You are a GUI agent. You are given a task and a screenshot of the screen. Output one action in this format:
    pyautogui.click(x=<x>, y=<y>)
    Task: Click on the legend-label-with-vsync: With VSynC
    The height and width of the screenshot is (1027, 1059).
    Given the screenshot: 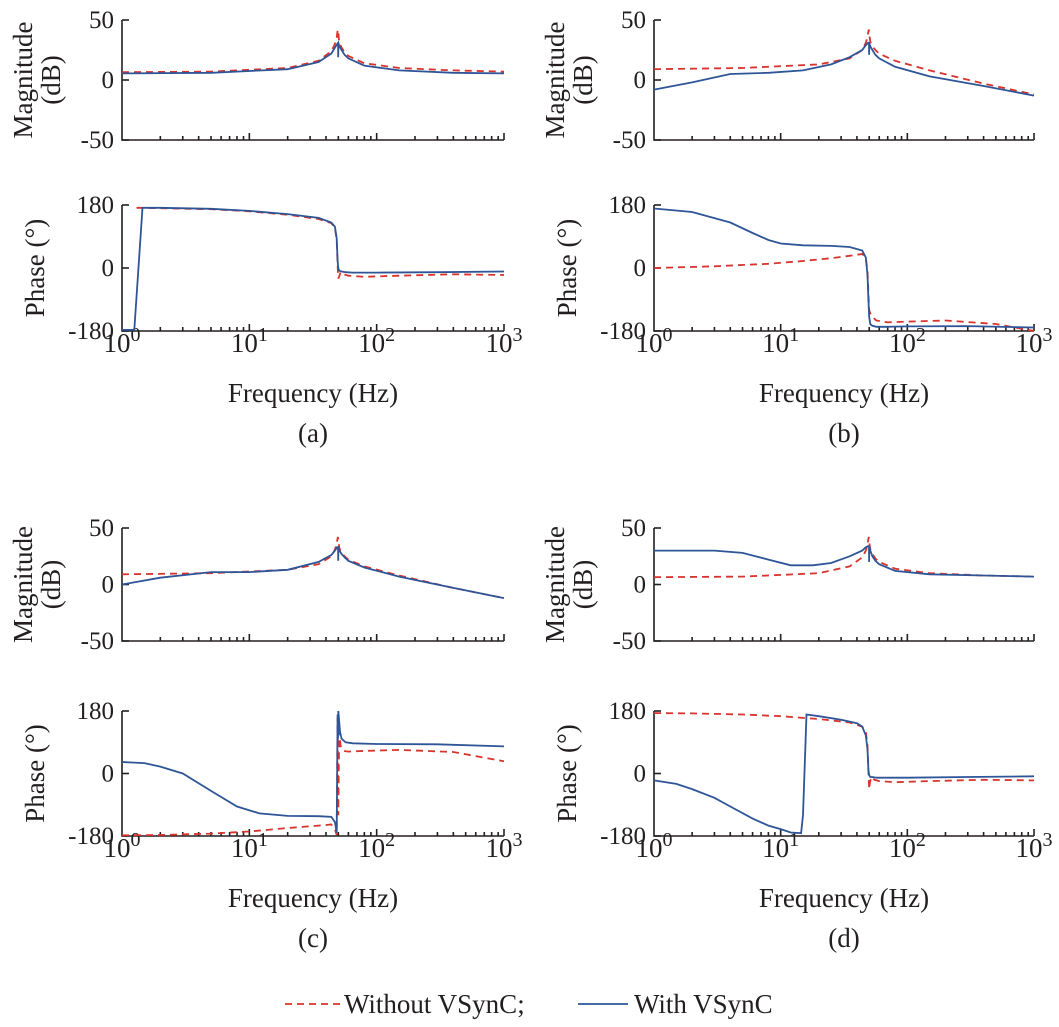 What is the action you would take?
    pyautogui.click(x=703, y=1004)
    